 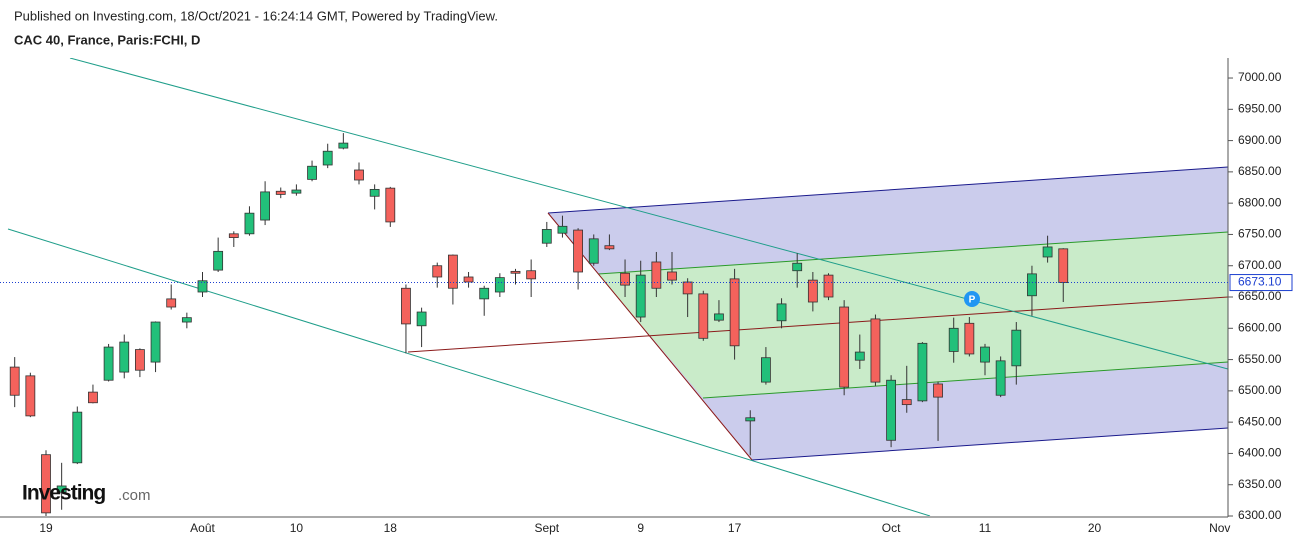 I want to click on y-tick-label: 6800.00, so click(x=1260, y=202).